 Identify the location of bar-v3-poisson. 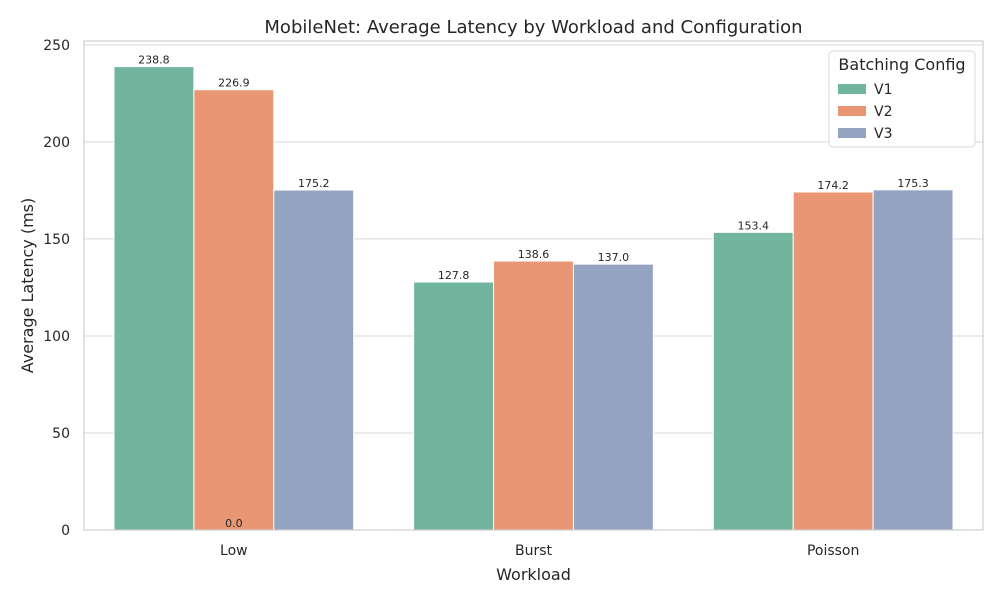
(913, 360).